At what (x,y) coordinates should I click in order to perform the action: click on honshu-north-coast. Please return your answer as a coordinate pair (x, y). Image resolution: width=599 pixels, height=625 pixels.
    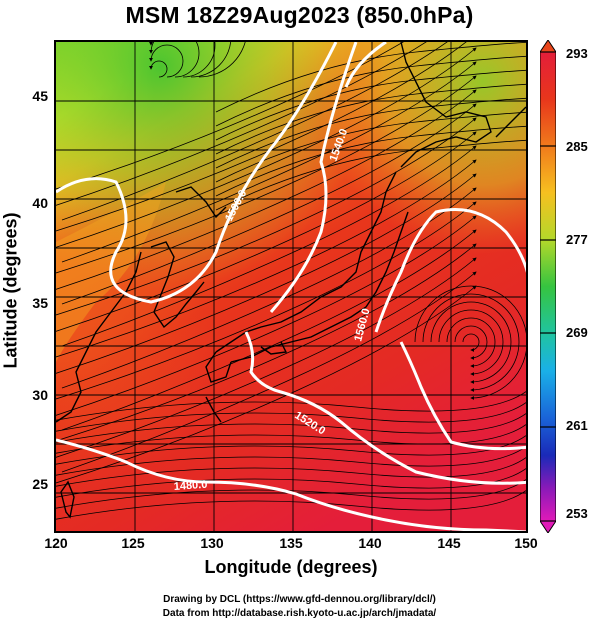
    Looking at the image, I should click on (306, 262).